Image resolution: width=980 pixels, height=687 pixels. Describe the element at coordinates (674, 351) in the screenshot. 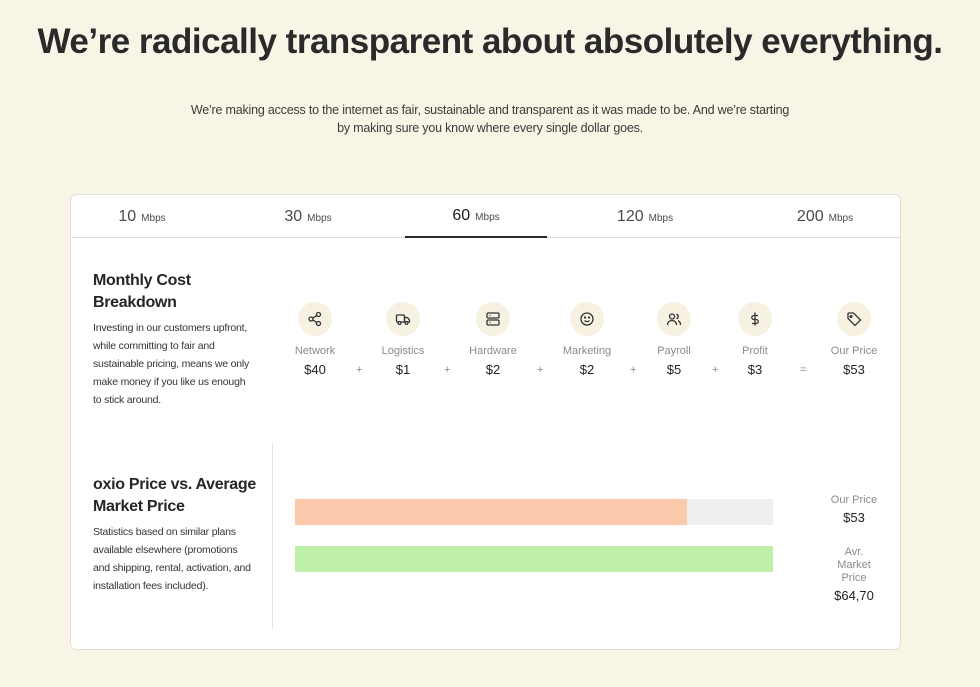

I see `cost-label: Payroll` at that location.